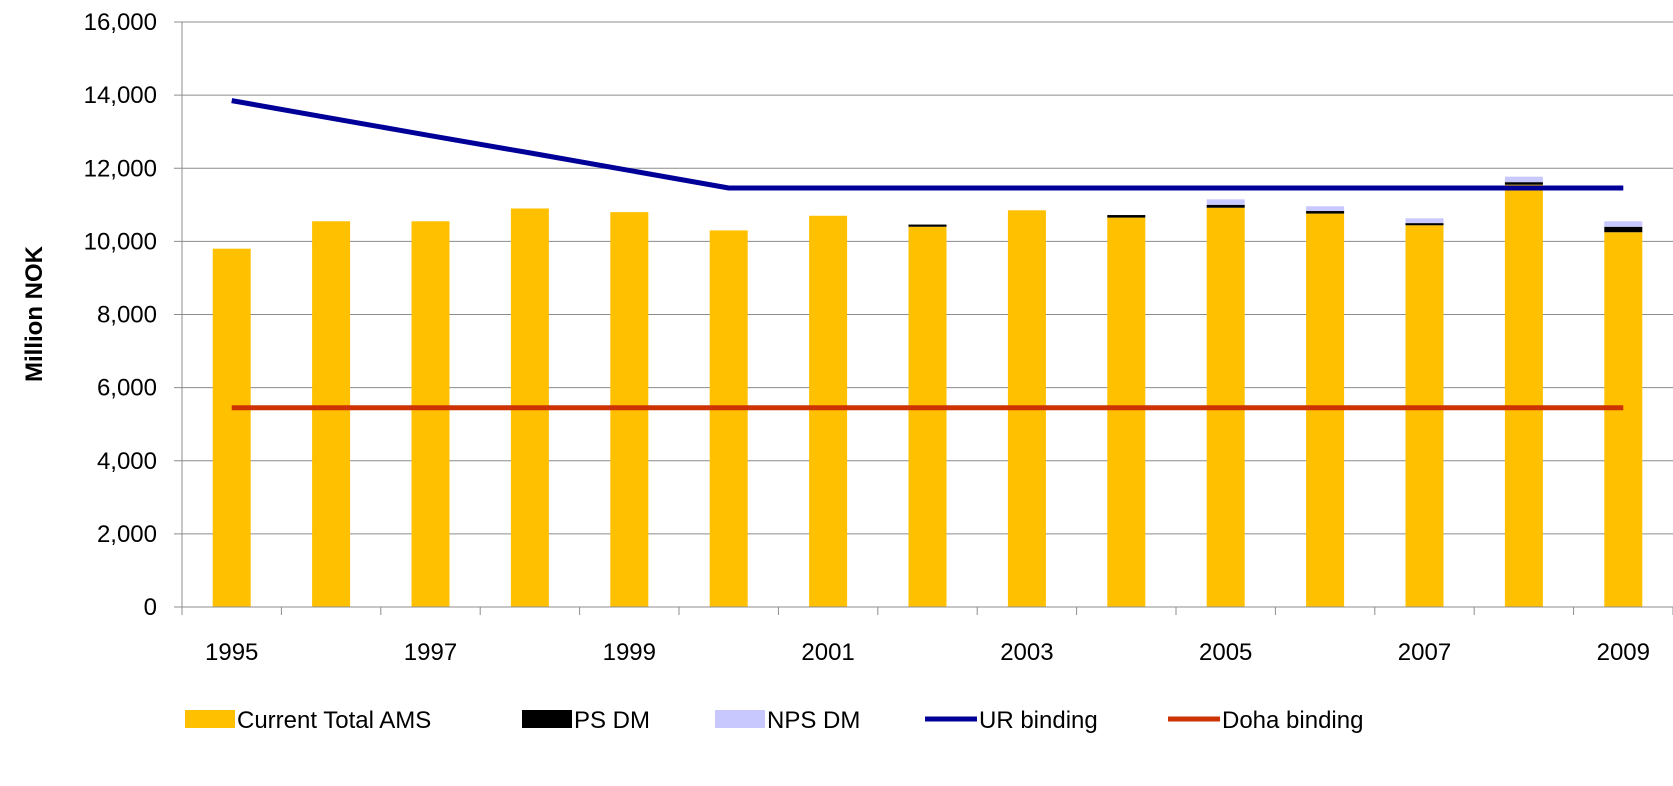 The image size is (1673, 786). I want to click on legend-label: PS DM, so click(612, 720).